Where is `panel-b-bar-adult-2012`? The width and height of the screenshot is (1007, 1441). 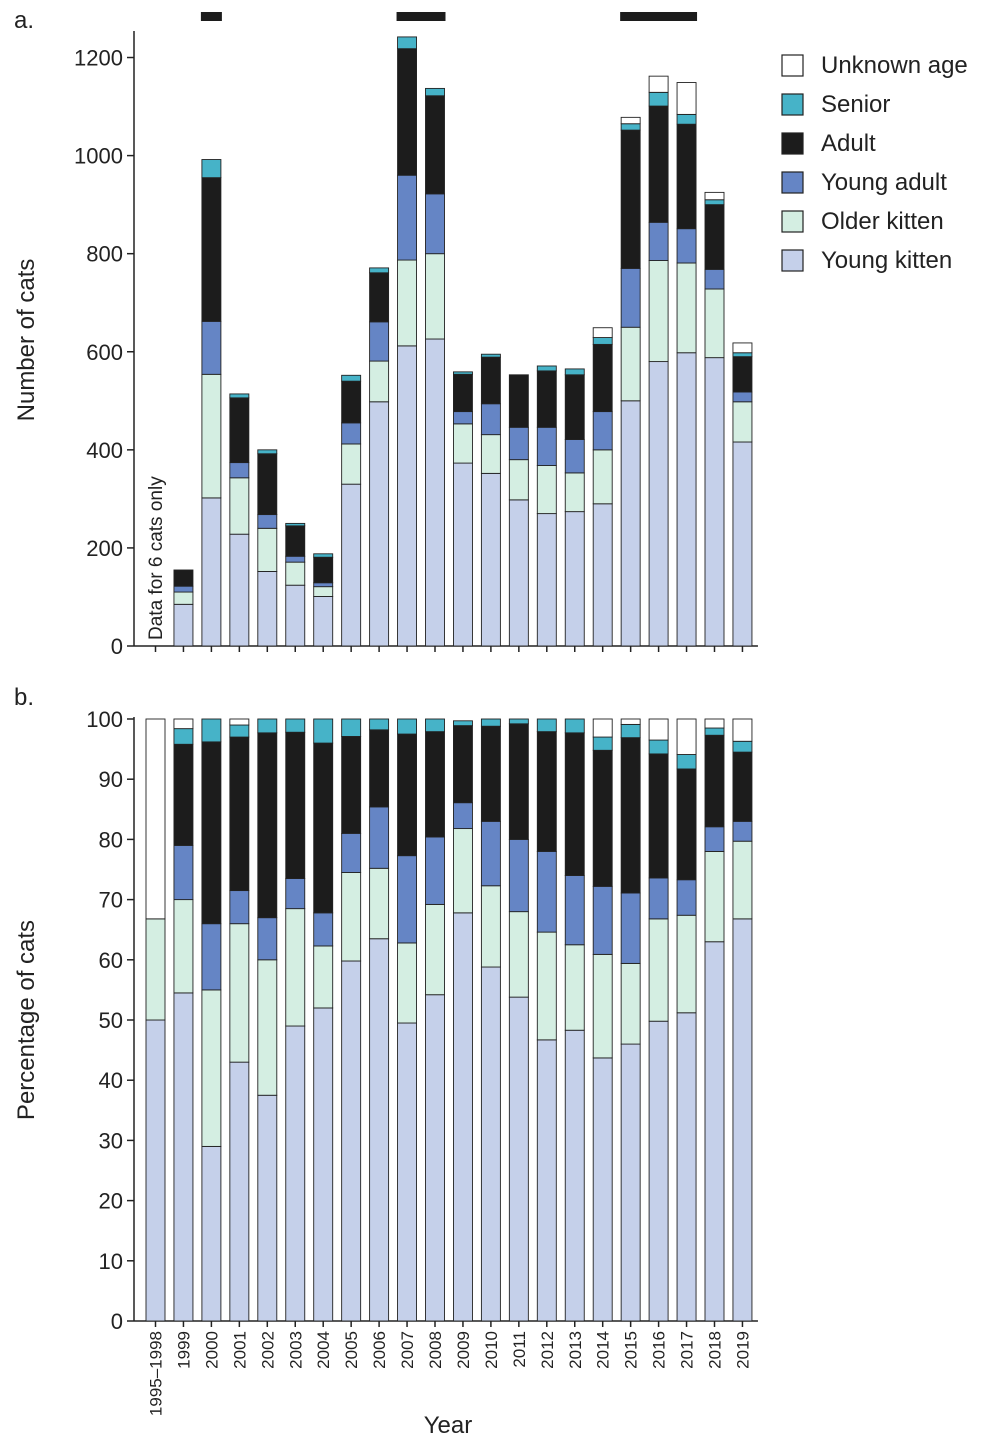
panel-b-bar-adult-2012 is located at coordinates (546, 791).